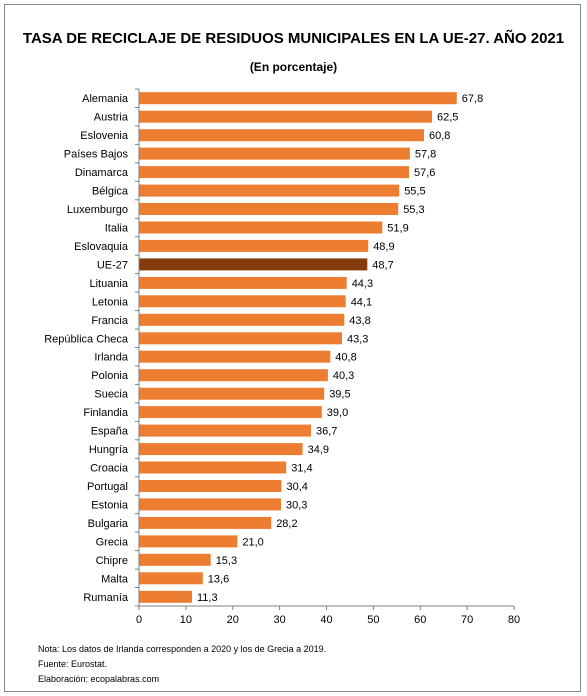  I want to click on data-label: 28,2, so click(286, 524).